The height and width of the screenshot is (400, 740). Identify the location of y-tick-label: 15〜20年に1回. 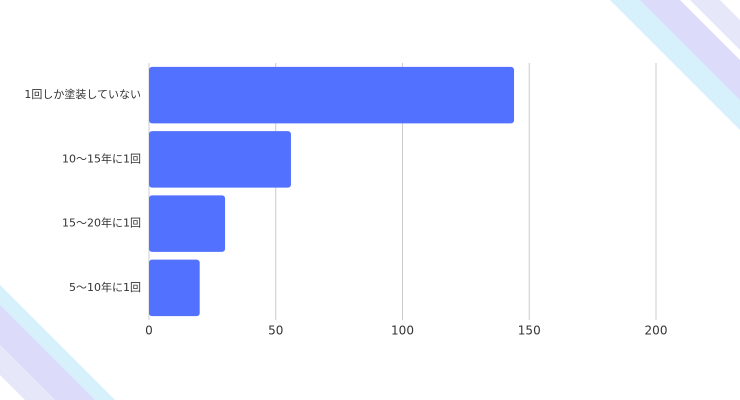
(101, 223).